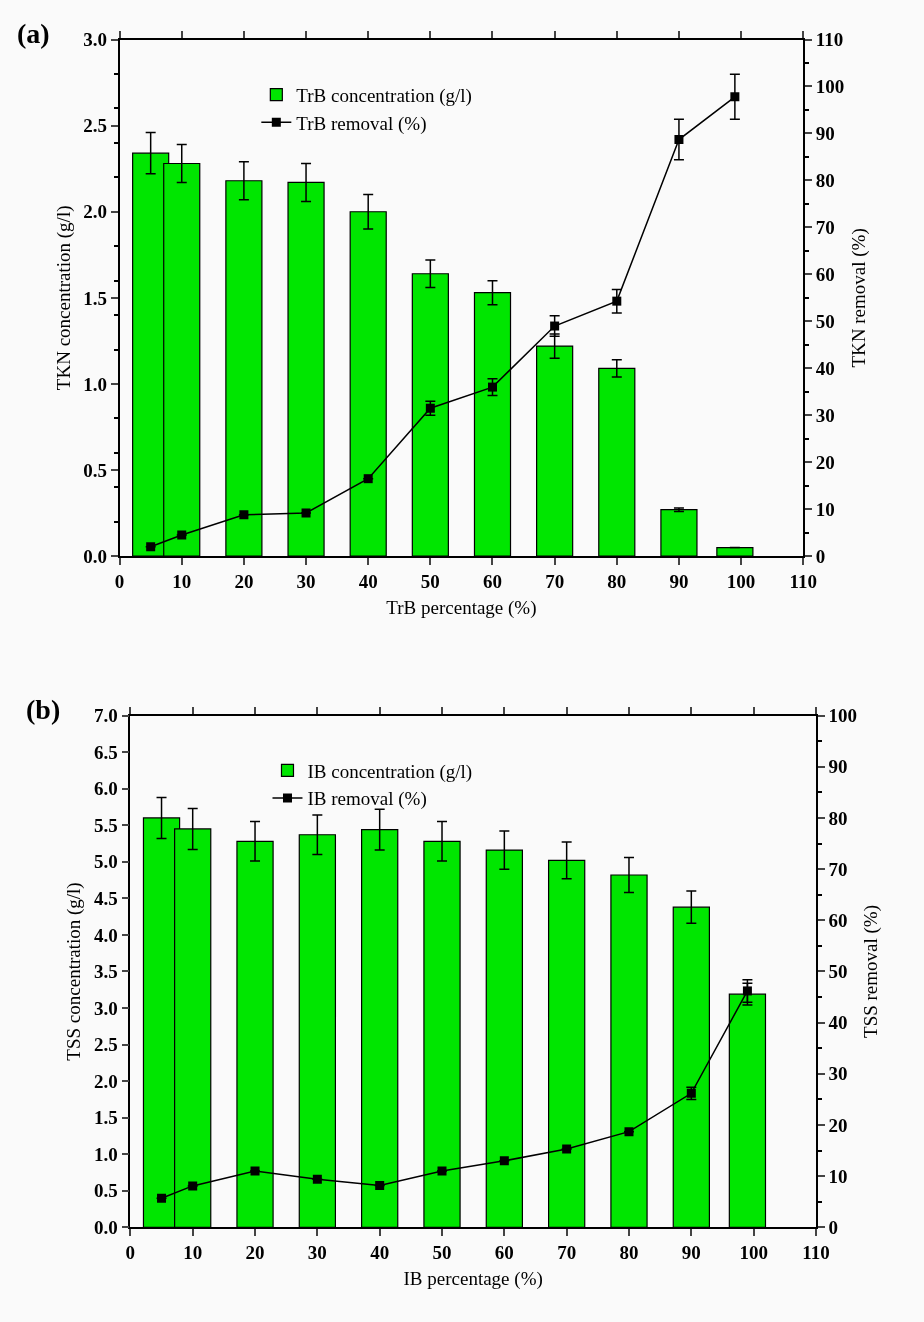 This screenshot has width=924, height=1322. Describe the element at coordinates (43, 709) in the screenshot. I see `chart-title: (b)` at that location.